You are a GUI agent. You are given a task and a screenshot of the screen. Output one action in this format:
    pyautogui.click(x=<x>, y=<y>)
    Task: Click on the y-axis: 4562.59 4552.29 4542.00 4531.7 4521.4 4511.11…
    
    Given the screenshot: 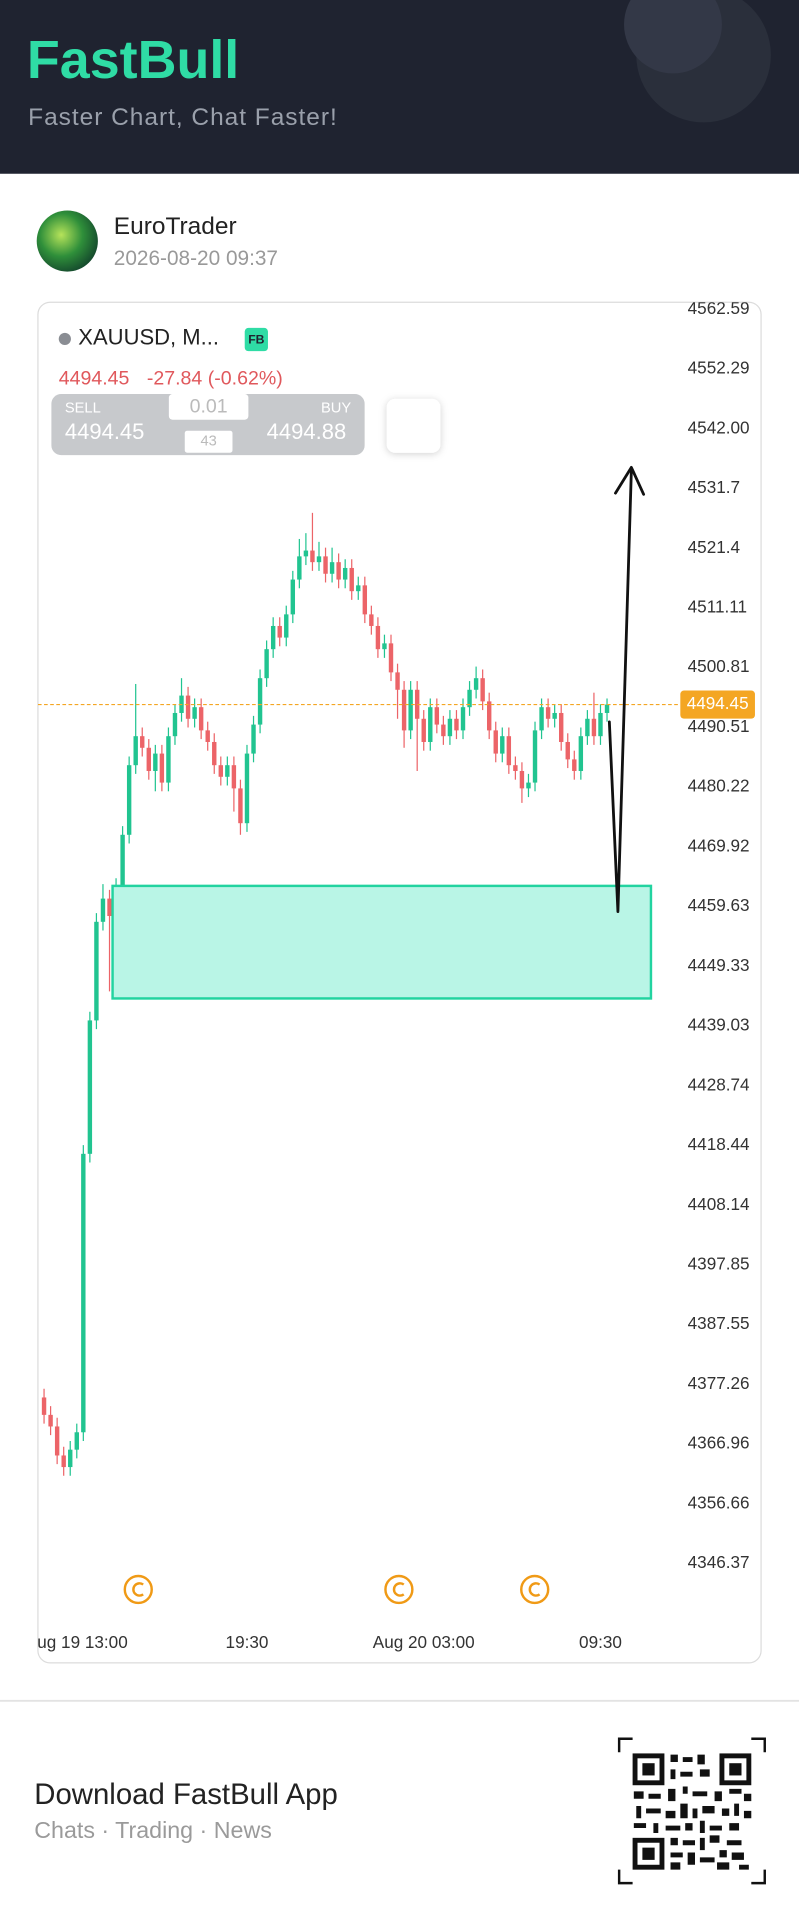 What is the action you would take?
    pyautogui.click(x=719, y=935)
    